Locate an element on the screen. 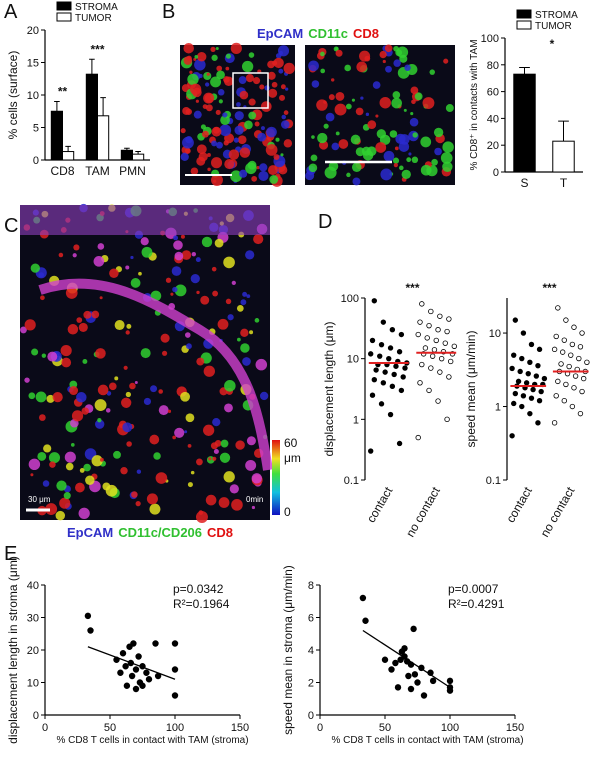  x-tick-label: 50 is located at coordinates (385, 728).